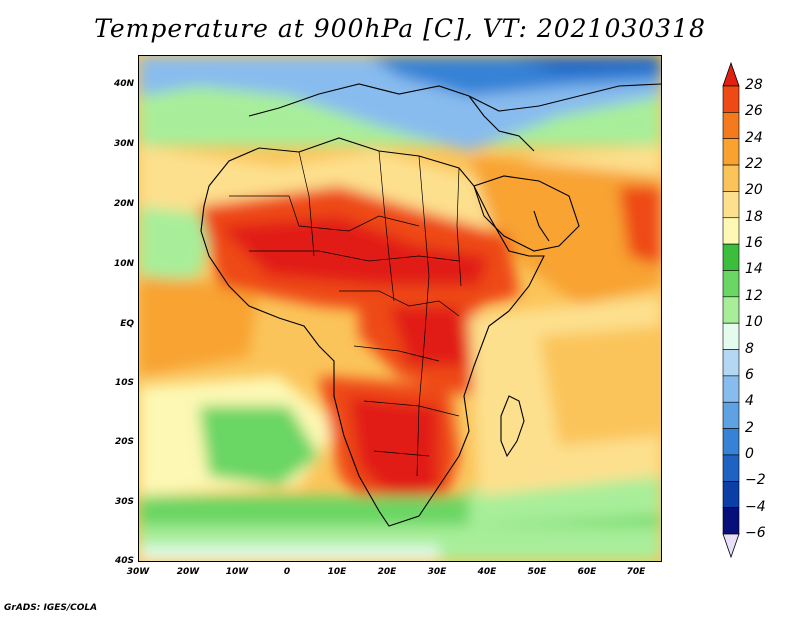  I want to click on colorbar-label: 12, so click(754, 295).